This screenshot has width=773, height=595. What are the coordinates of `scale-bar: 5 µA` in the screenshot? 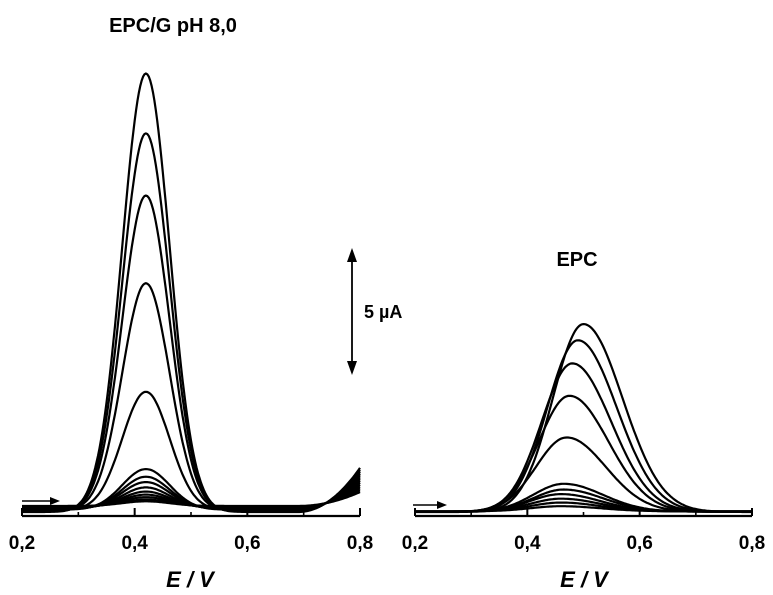 It's located at (374, 311).